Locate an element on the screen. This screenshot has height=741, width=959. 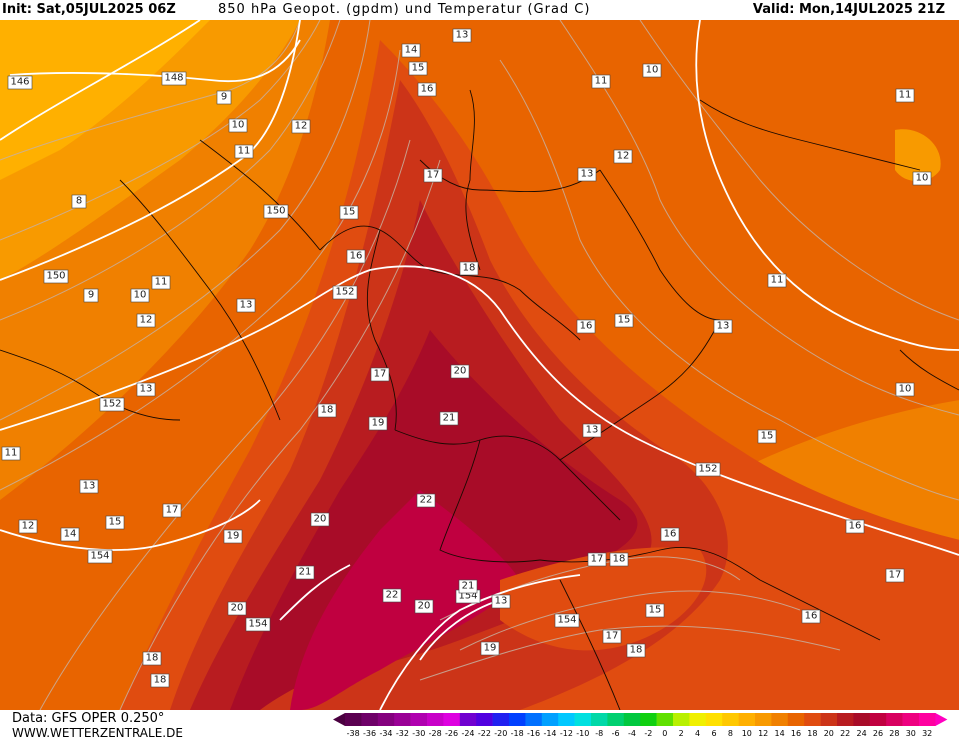
temperature-label: 12 is located at coordinates (146, 320).